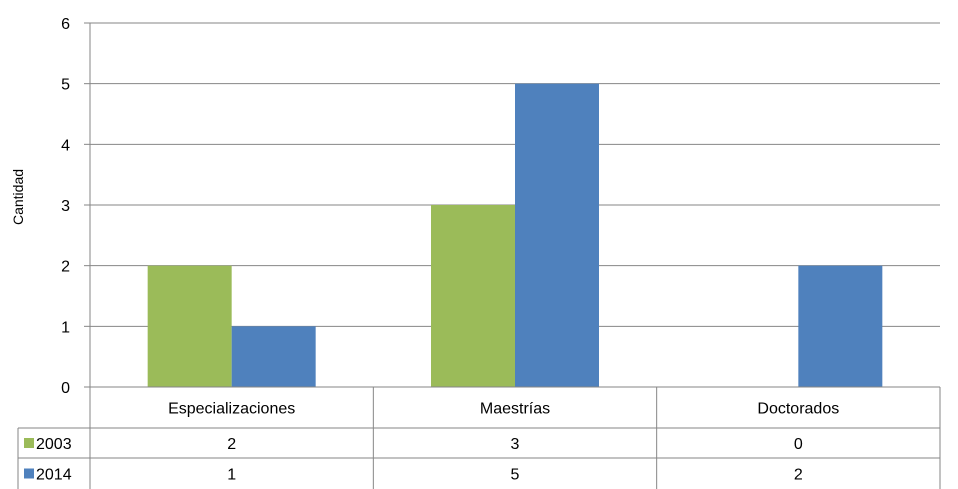  What do you see at coordinates (515, 444) in the screenshot?
I see `table-cell-2003-1: 3` at bounding box center [515, 444].